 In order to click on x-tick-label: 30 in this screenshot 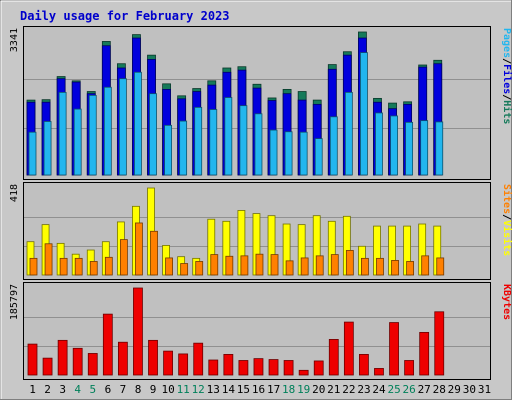, I will do `click(469, 389)`.